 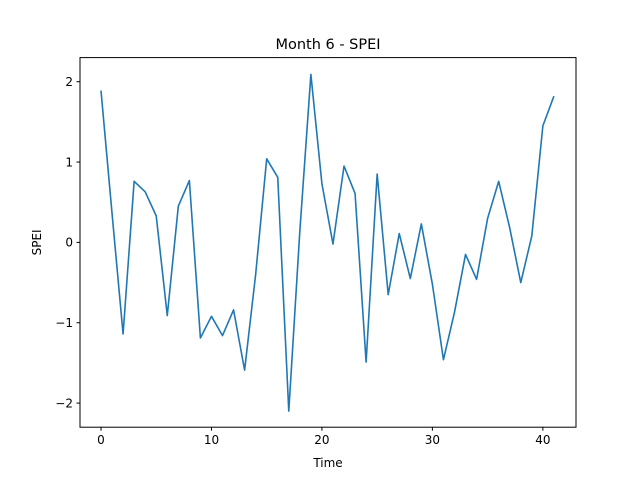 I want to click on y-tick-label: −1, so click(x=64, y=323).